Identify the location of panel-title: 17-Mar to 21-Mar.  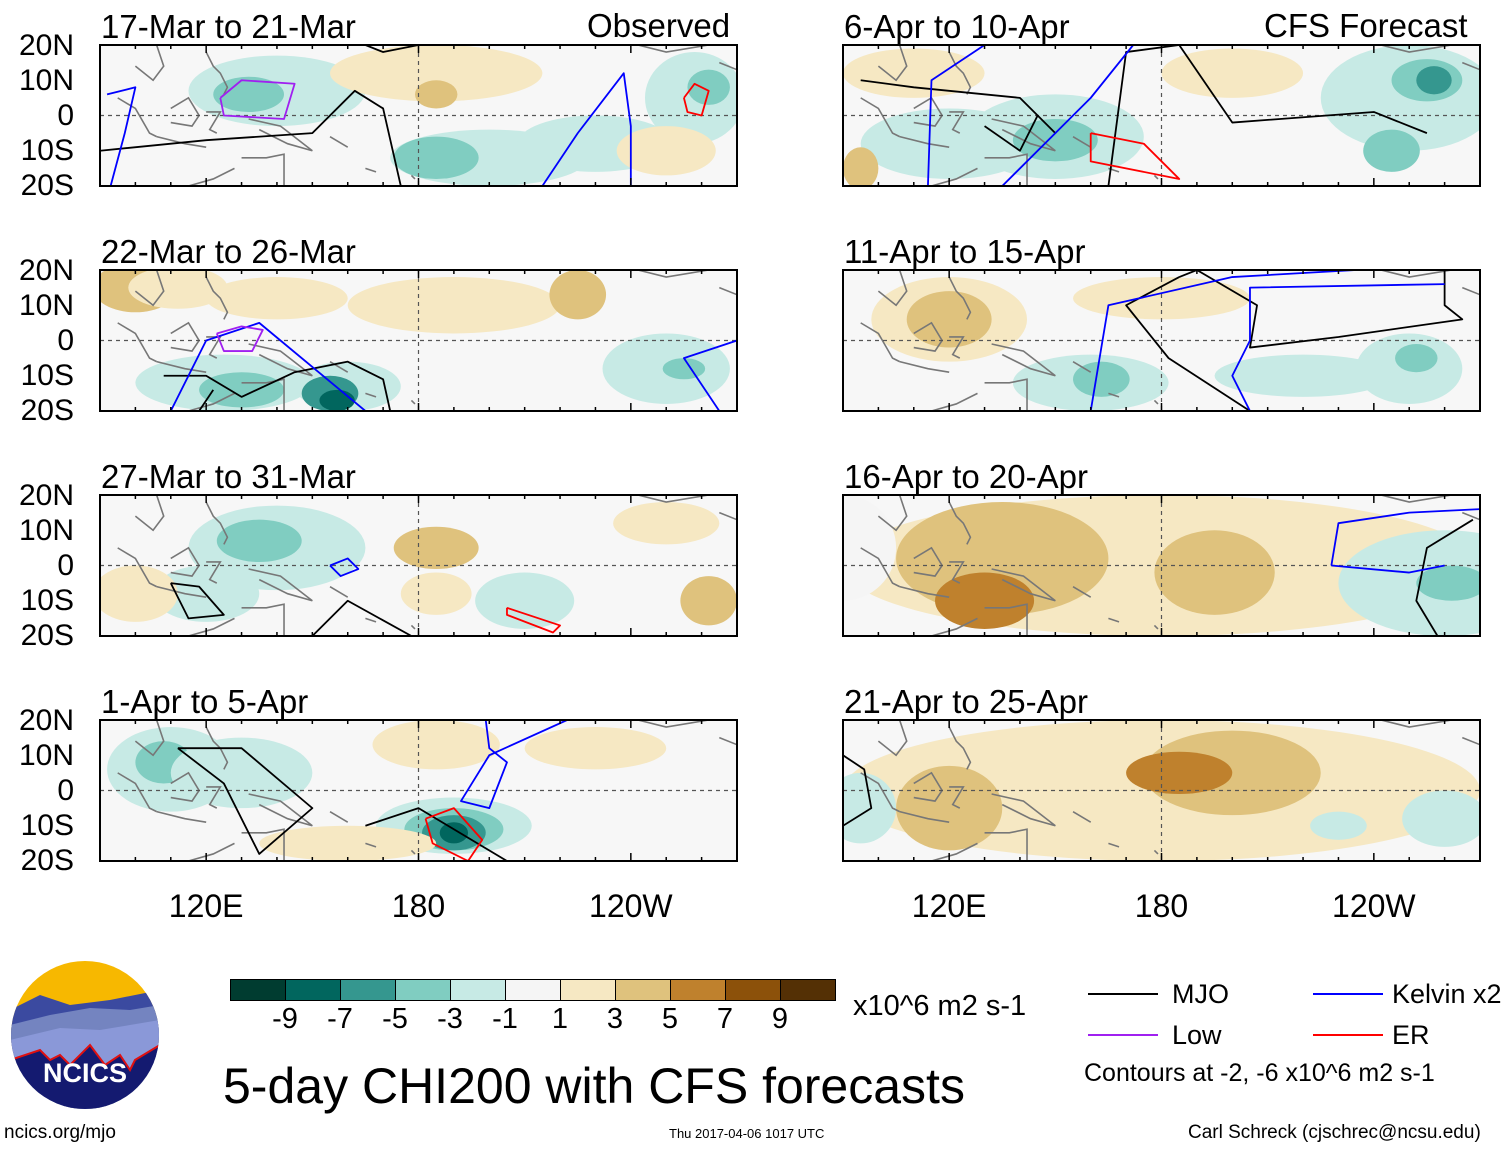
(228, 26).